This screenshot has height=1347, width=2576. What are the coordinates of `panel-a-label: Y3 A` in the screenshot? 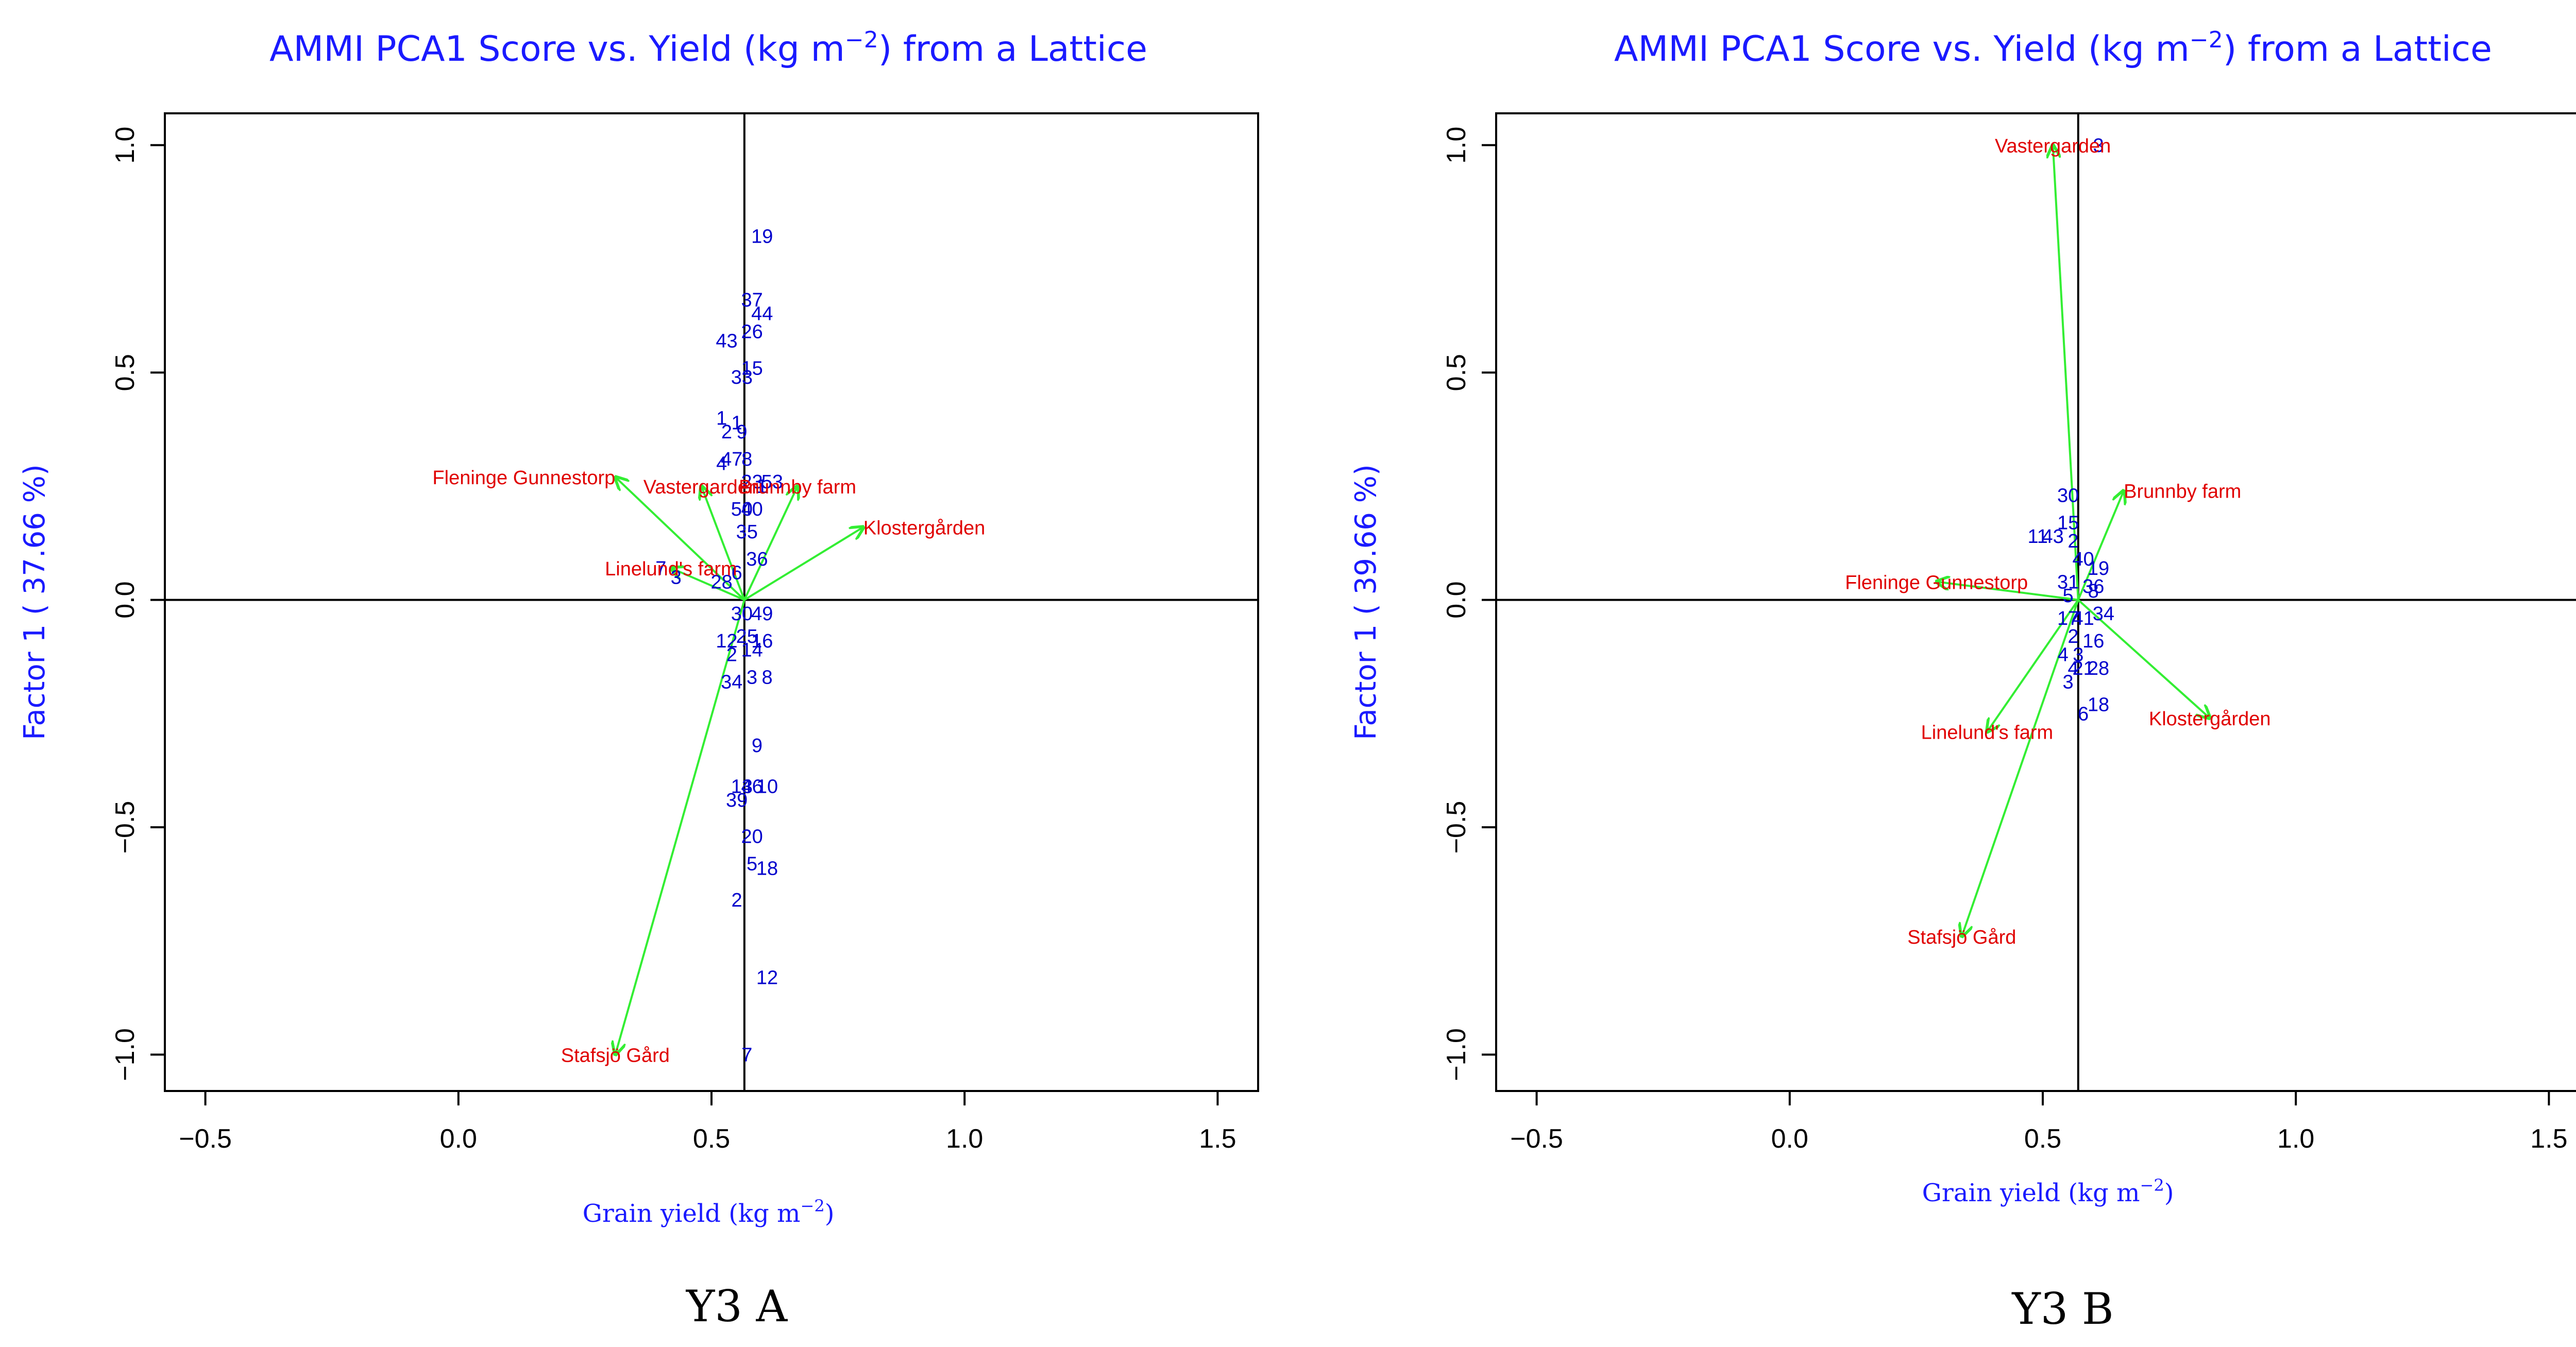 It's located at (737, 1306).